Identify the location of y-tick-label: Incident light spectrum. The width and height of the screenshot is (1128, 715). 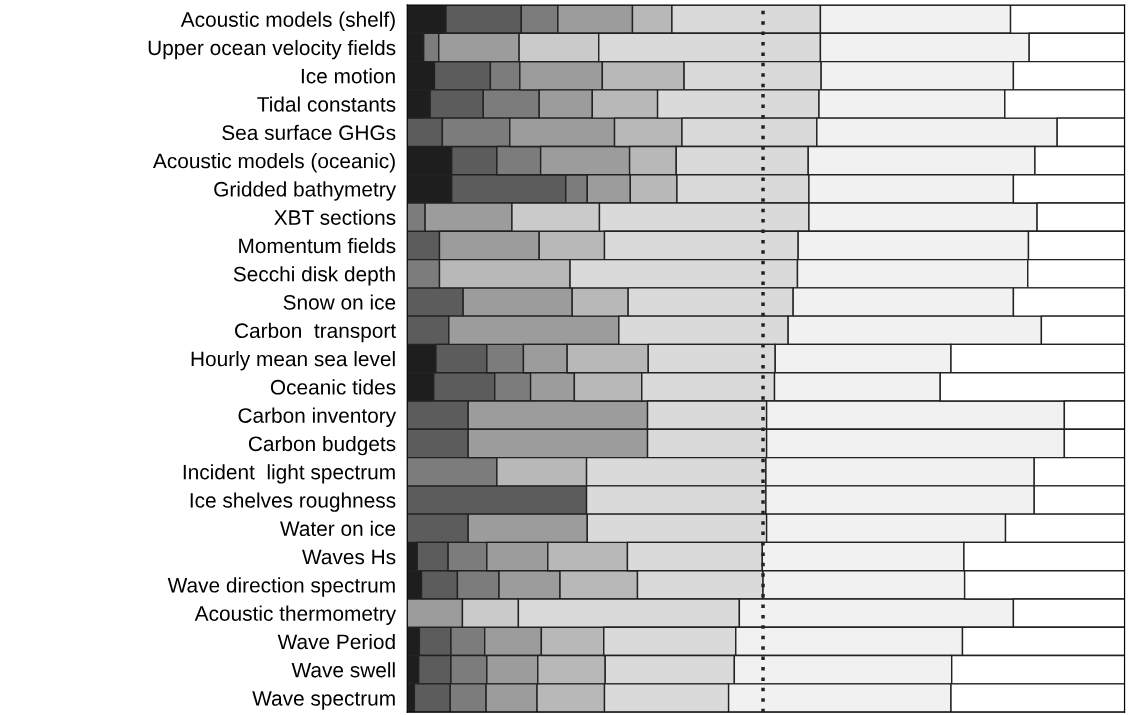
(289, 474).